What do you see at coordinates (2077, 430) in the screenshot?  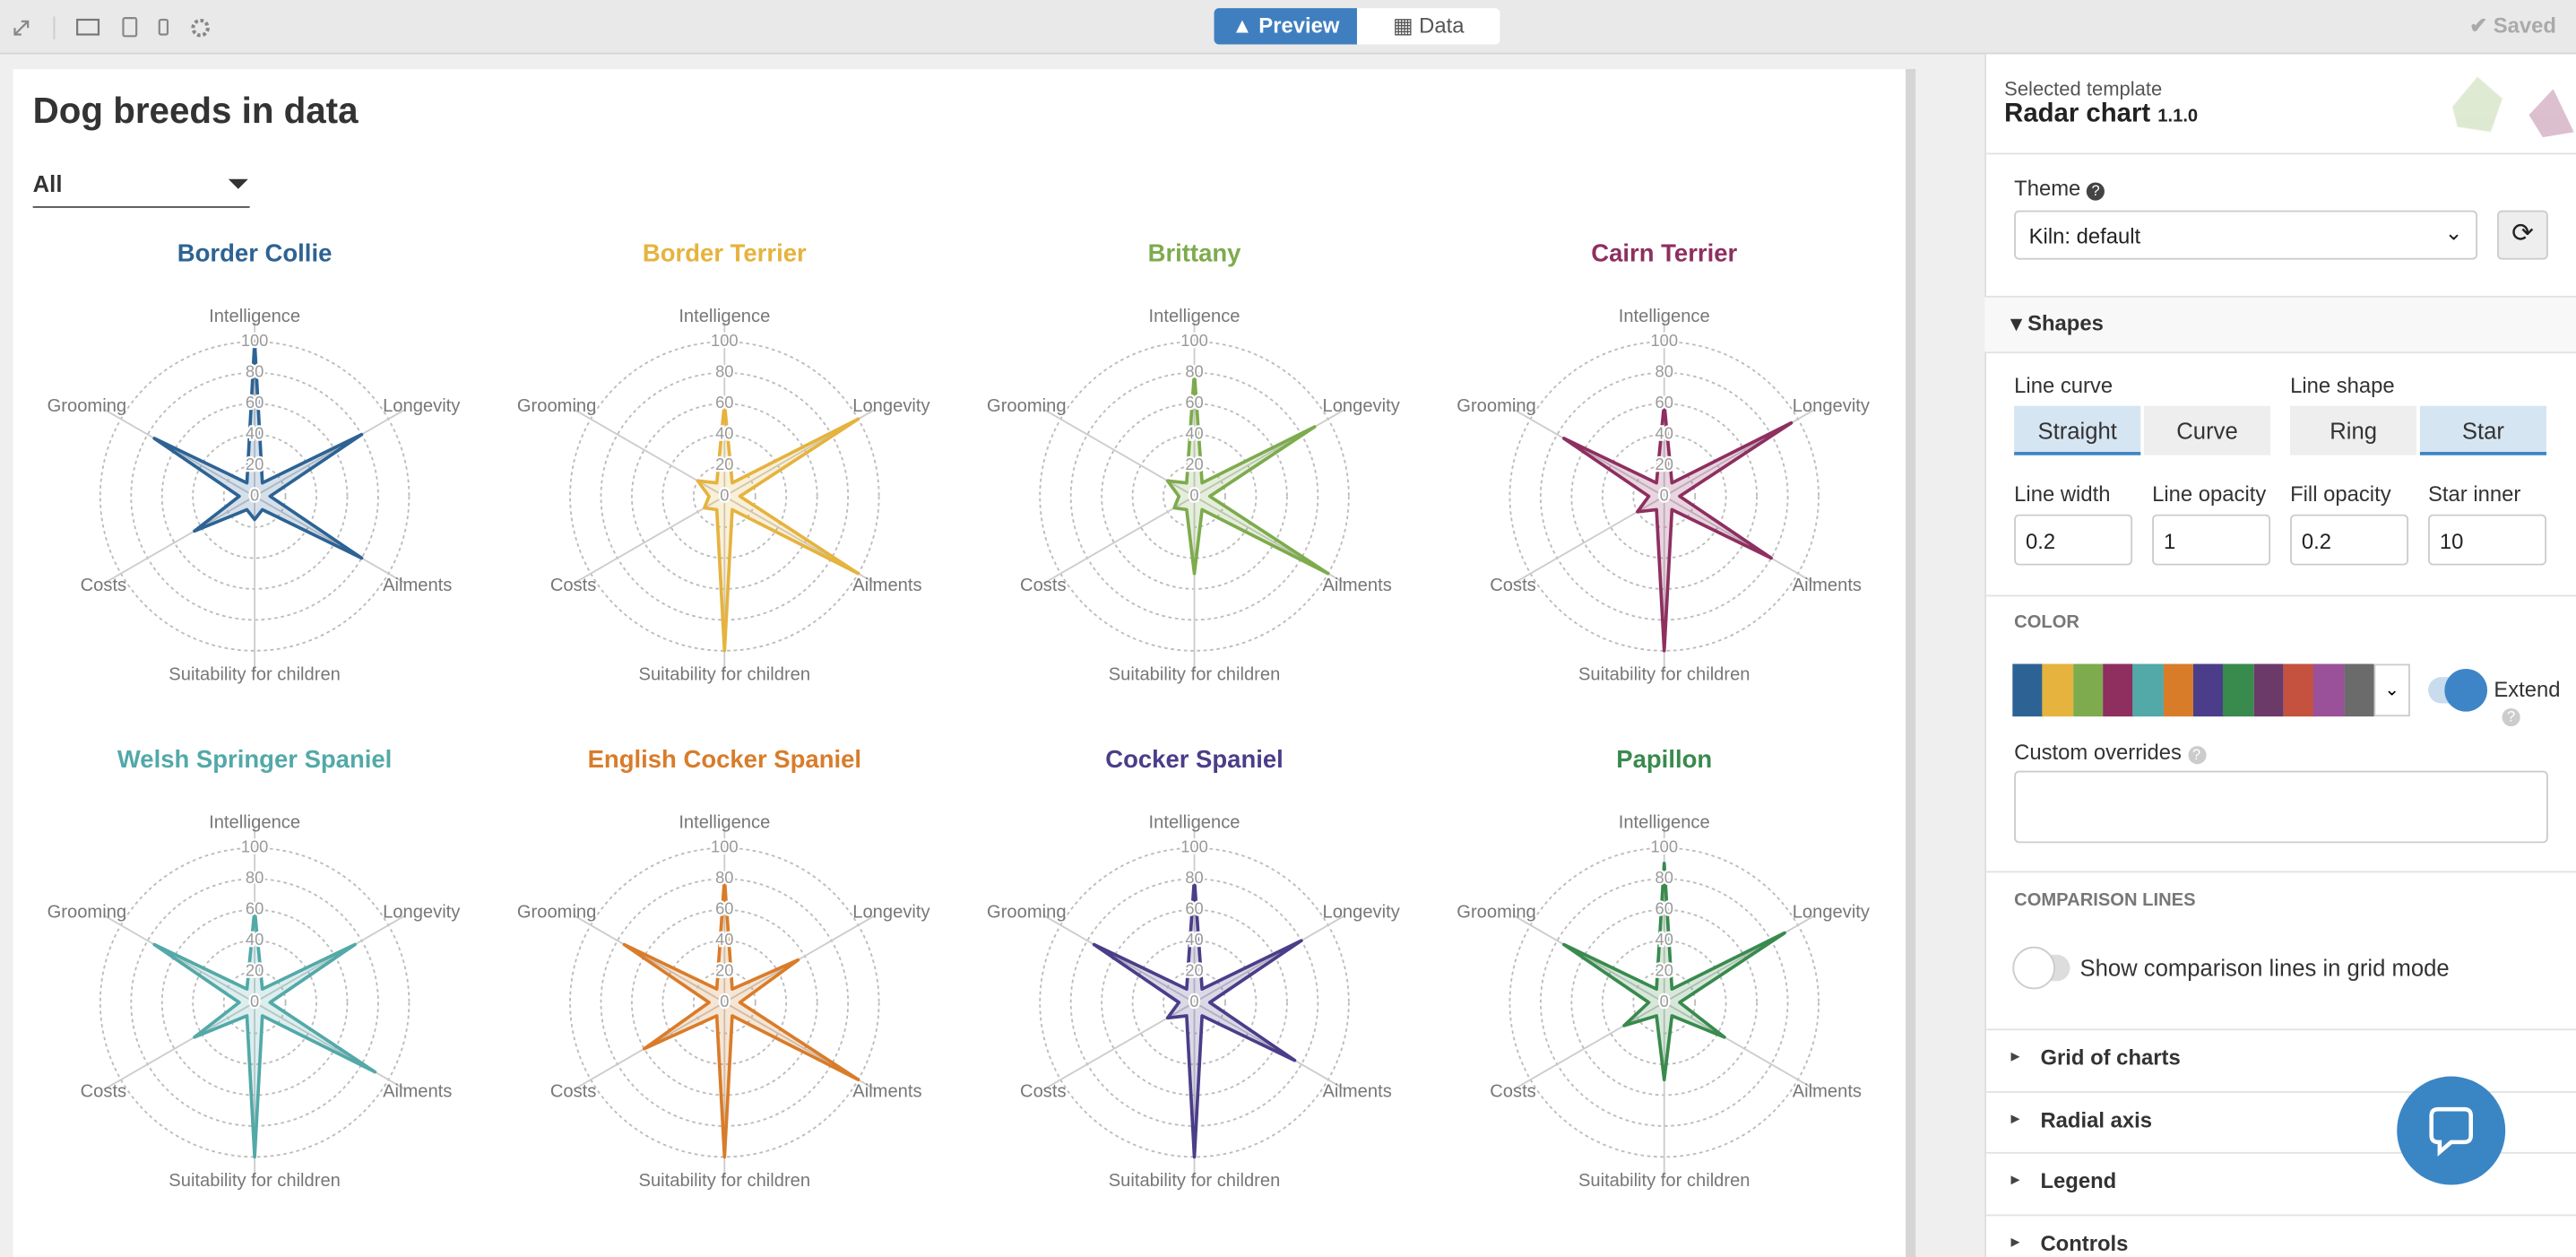 I see `toggle-option: Straight` at bounding box center [2077, 430].